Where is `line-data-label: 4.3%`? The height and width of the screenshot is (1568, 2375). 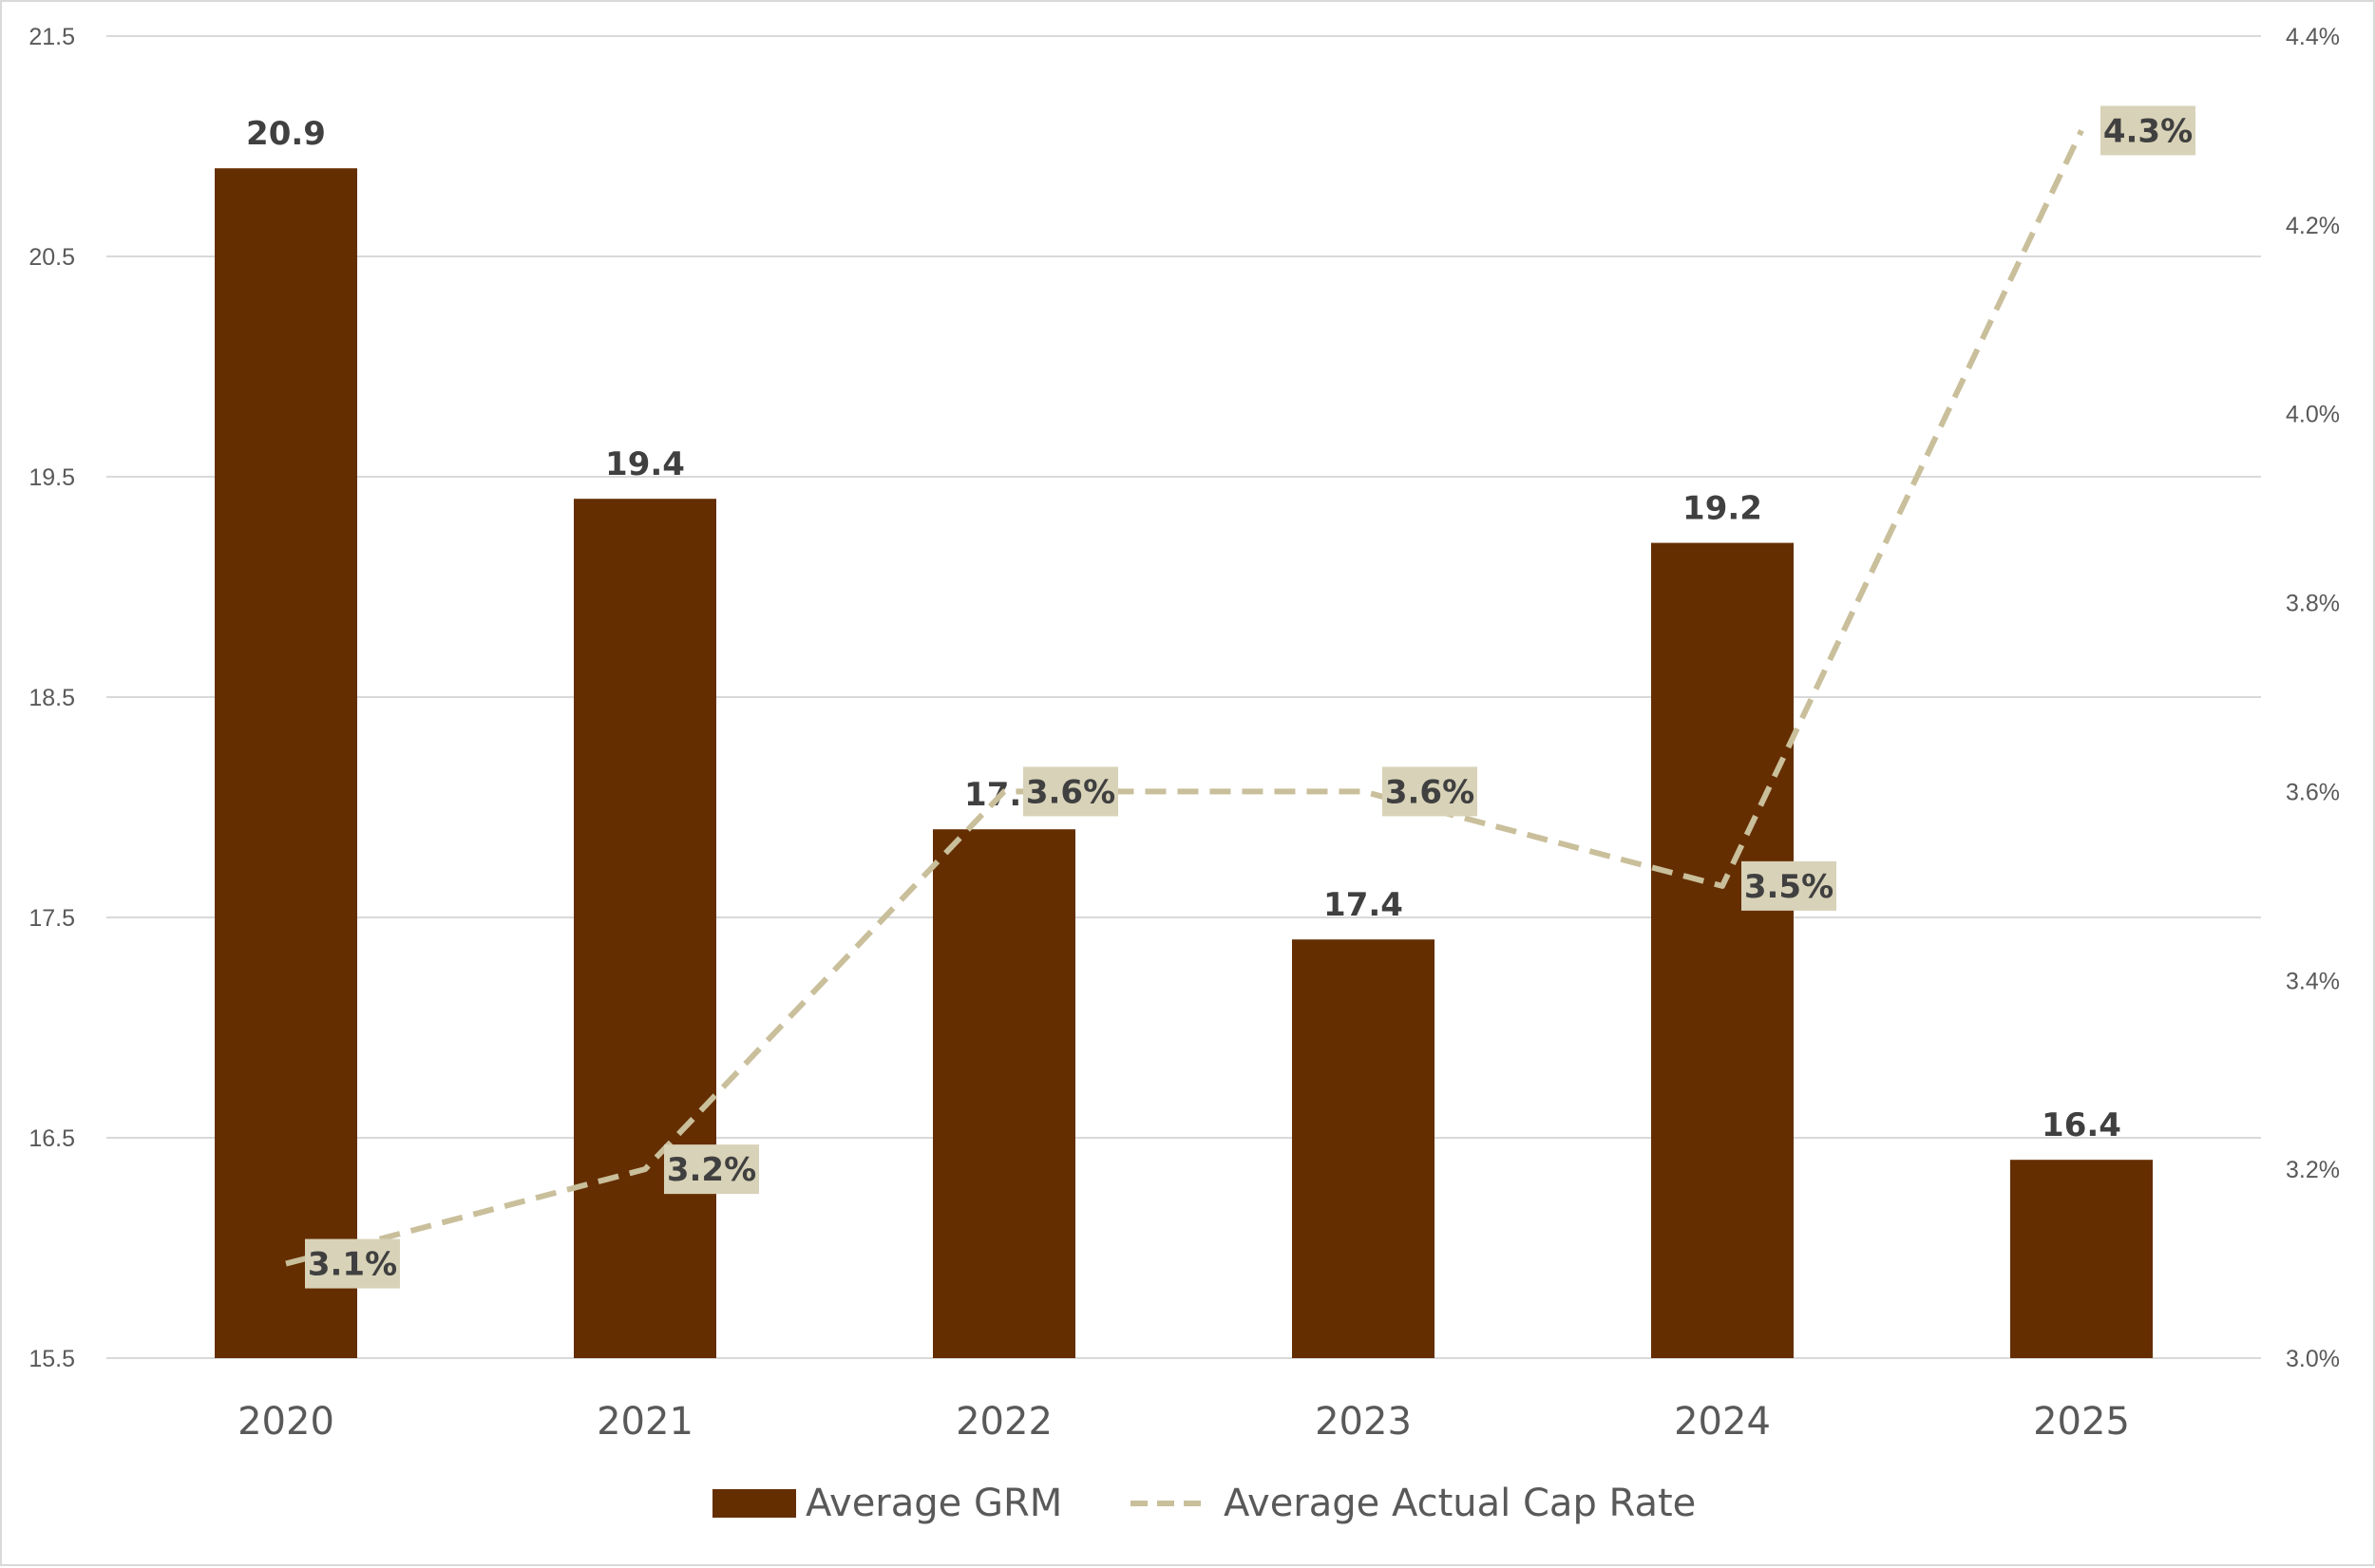
line-data-label: 4.3% is located at coordinates (2148, 131).